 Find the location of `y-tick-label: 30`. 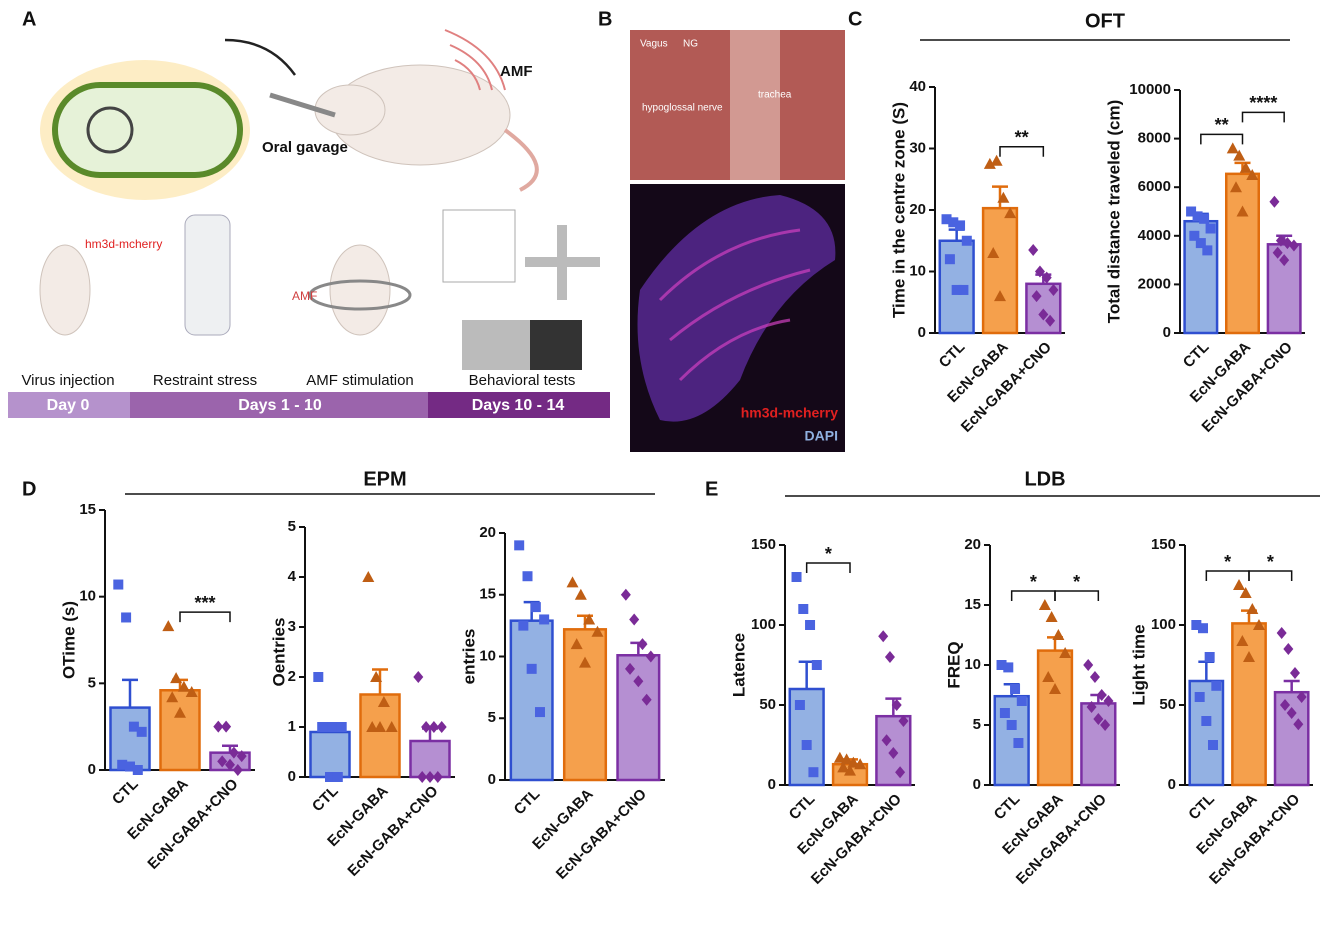

y-tick-label: 30 is located at coordinates (917, 147).